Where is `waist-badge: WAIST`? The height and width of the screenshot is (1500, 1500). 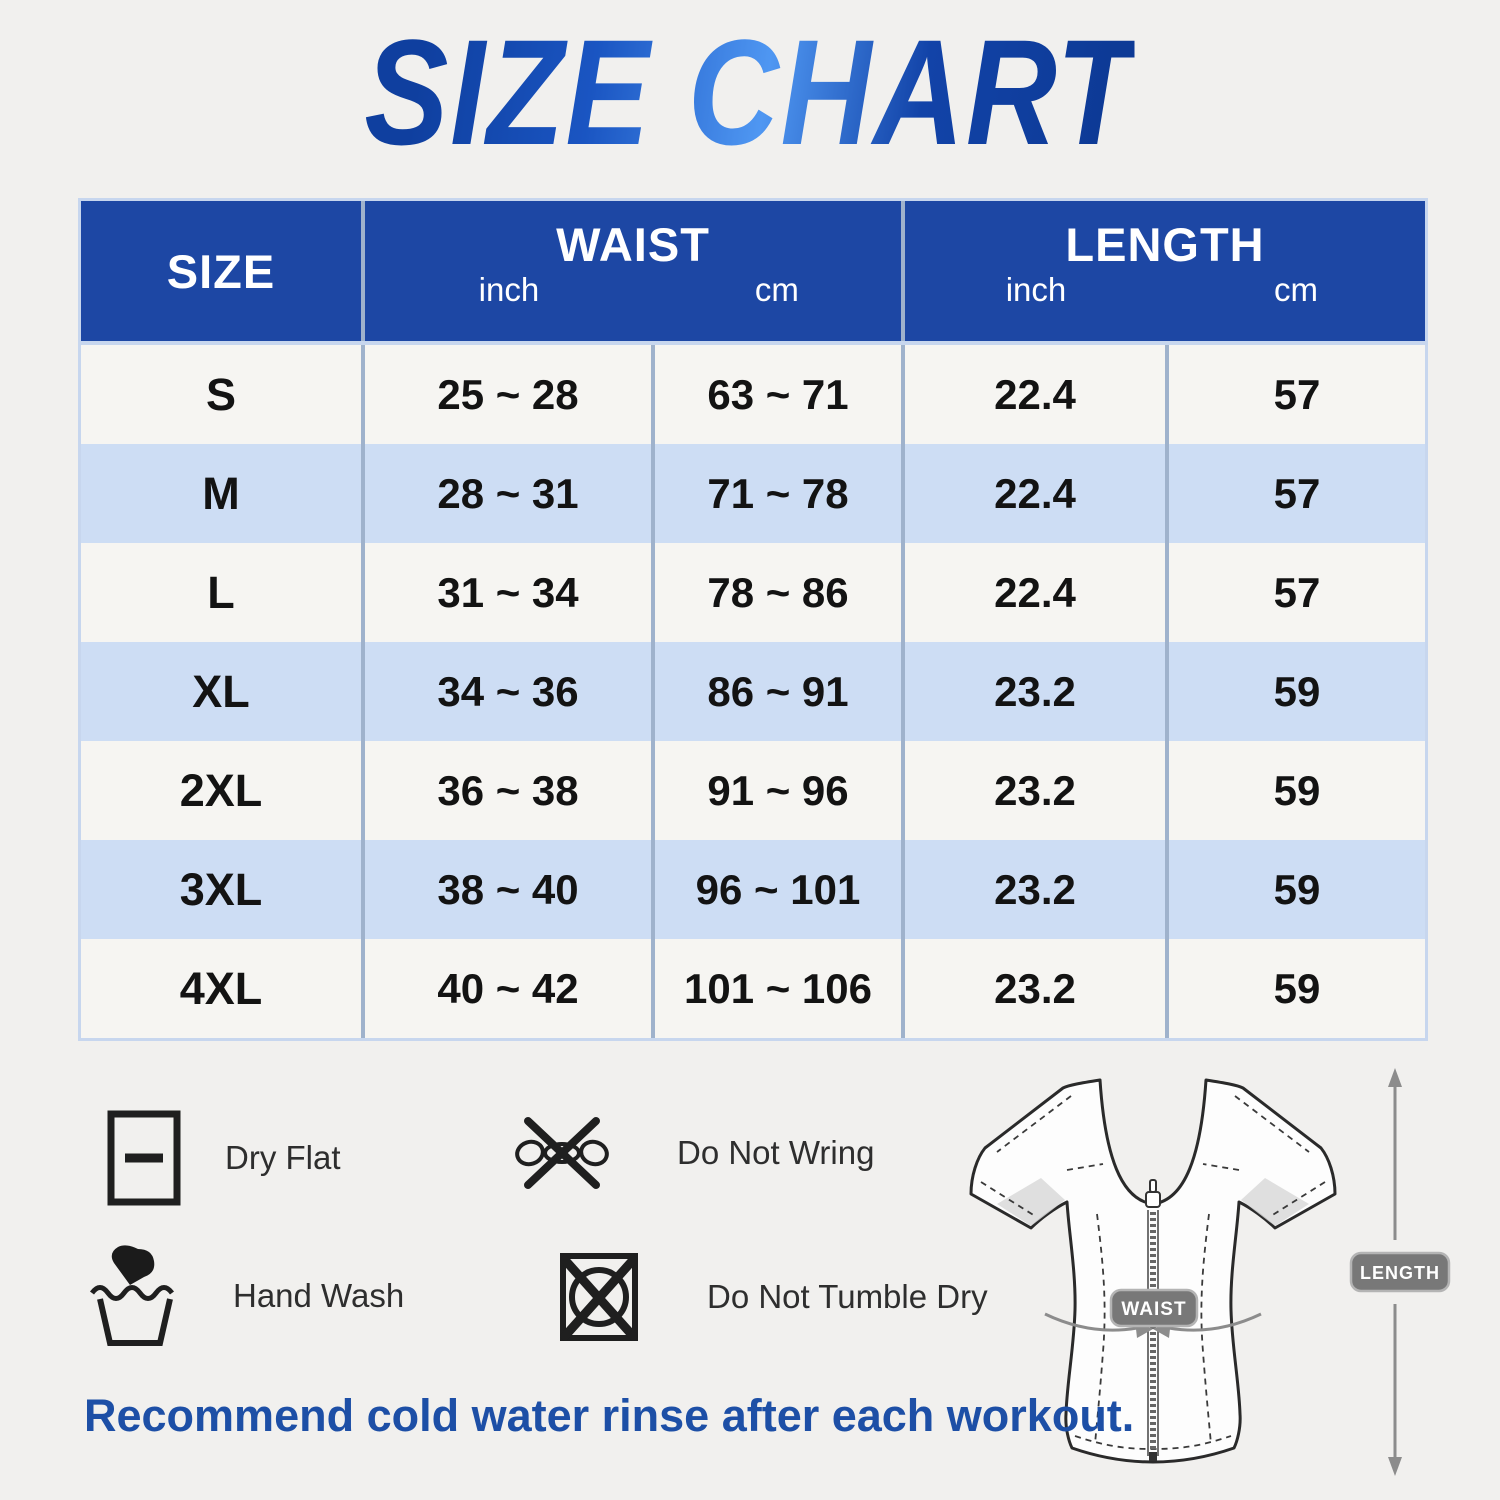
waist-badge: WAIST is located at coordinates (1154, 1308).